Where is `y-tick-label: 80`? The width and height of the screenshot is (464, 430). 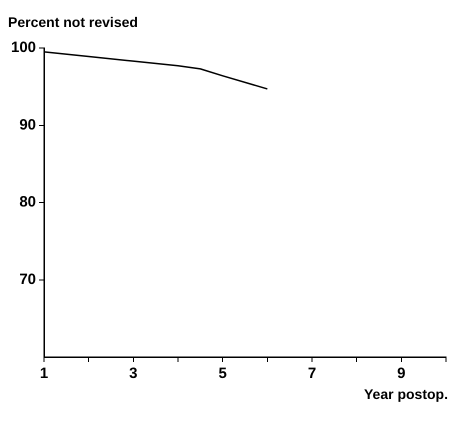 y-tick-label: 80 is located at coordinates (27, 202).